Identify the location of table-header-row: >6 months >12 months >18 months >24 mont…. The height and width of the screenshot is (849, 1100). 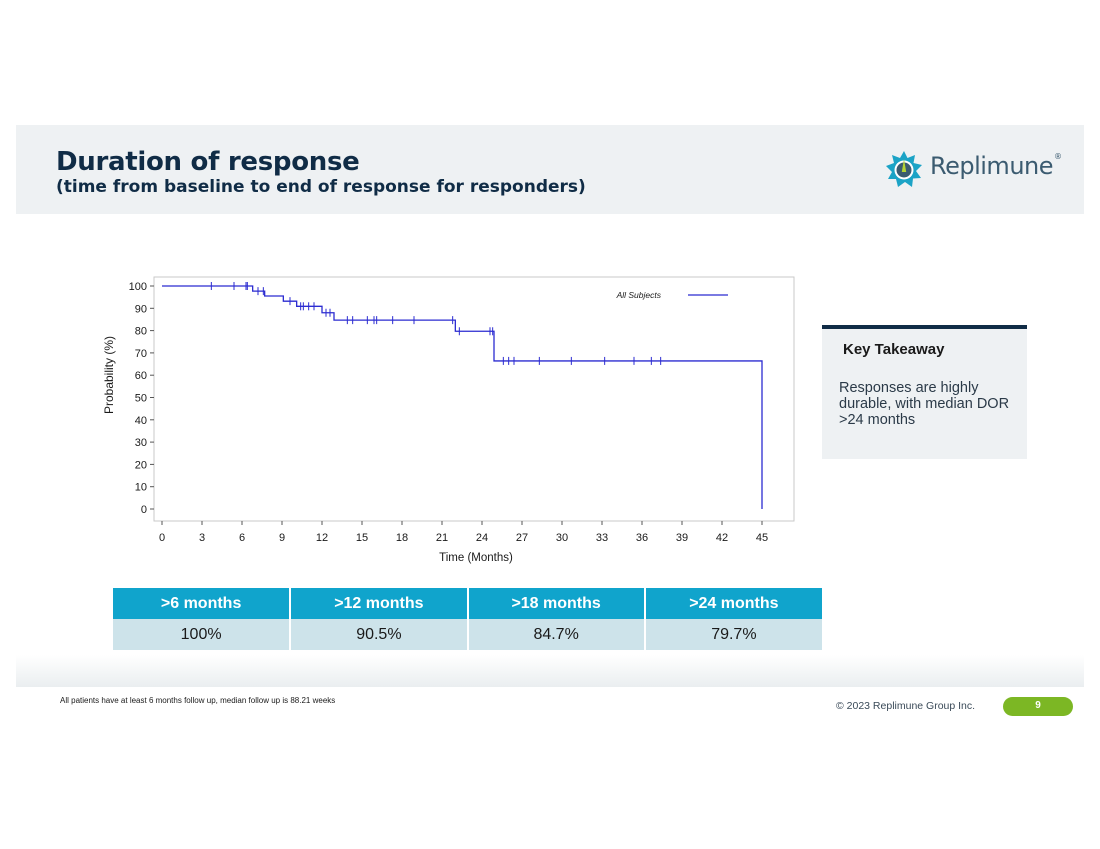
(467, 603).